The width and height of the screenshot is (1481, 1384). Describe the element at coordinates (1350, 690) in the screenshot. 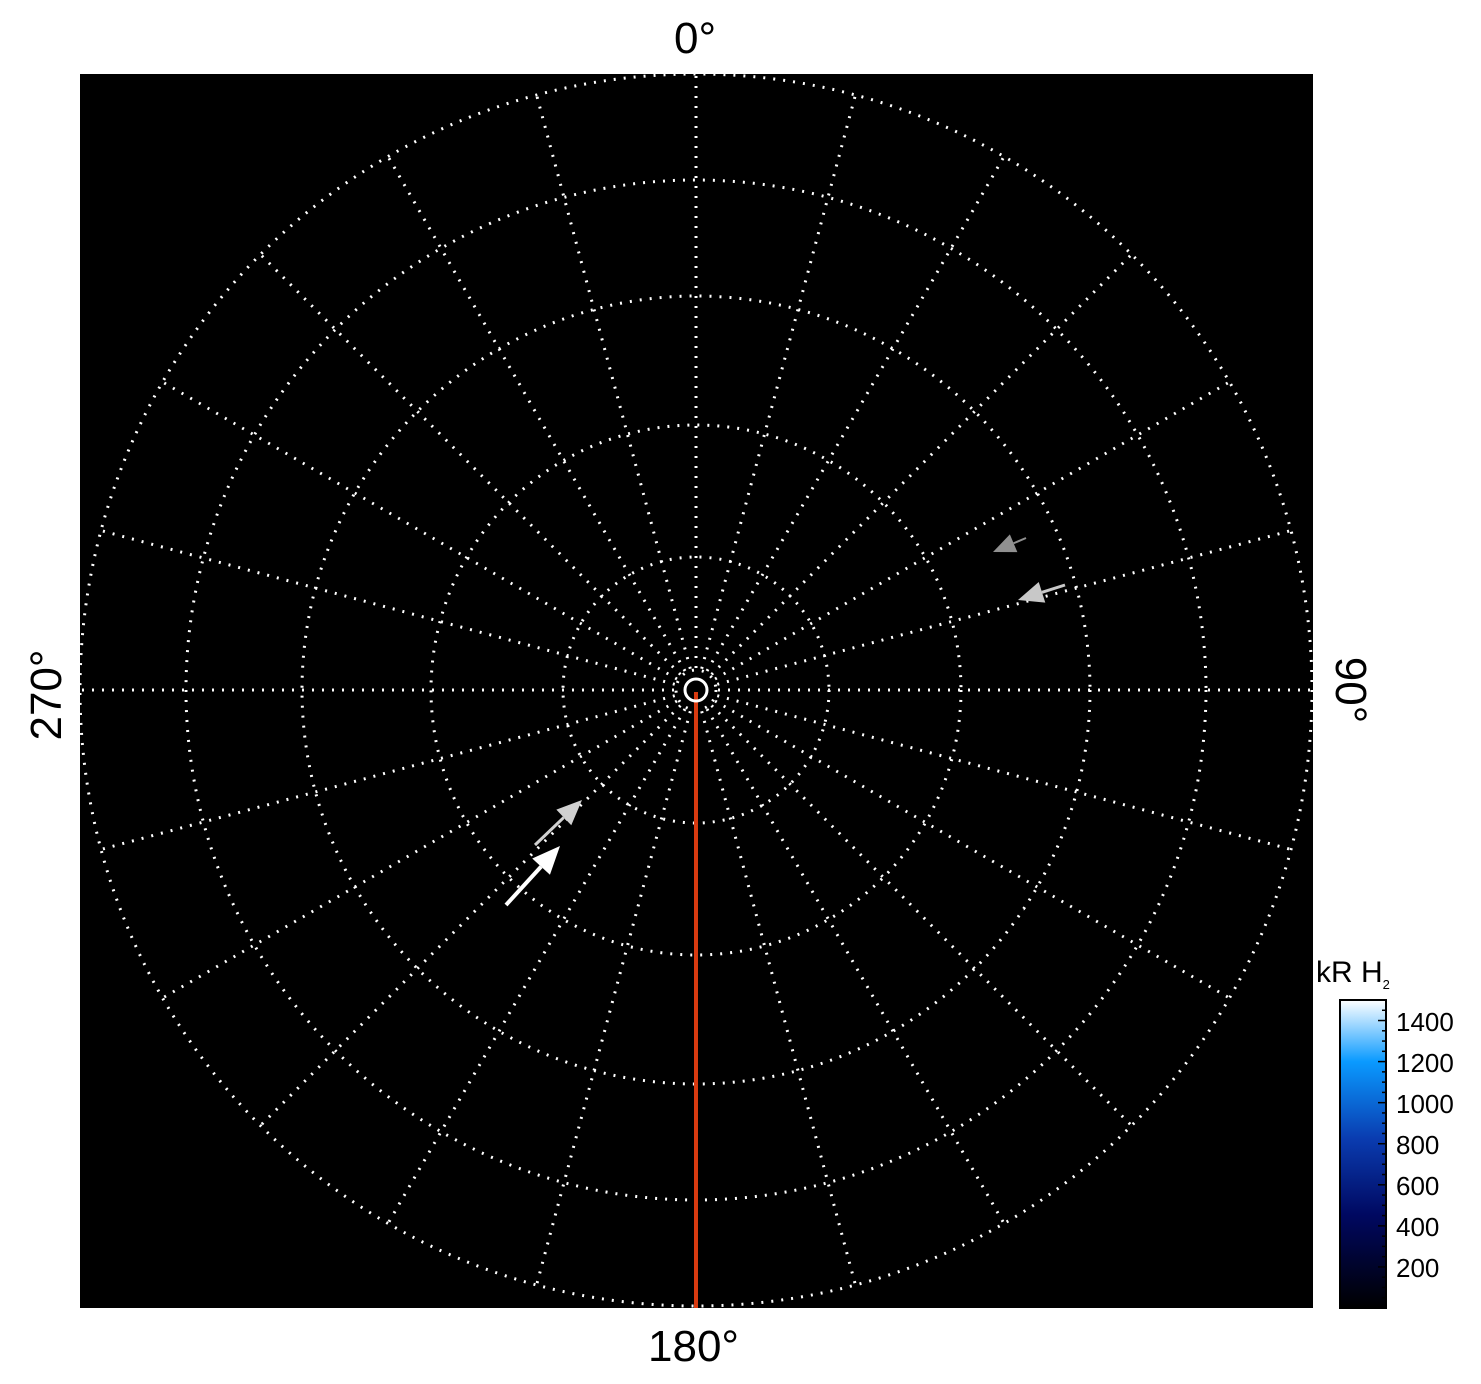

I see `angle-label-right: 90°` at that location.